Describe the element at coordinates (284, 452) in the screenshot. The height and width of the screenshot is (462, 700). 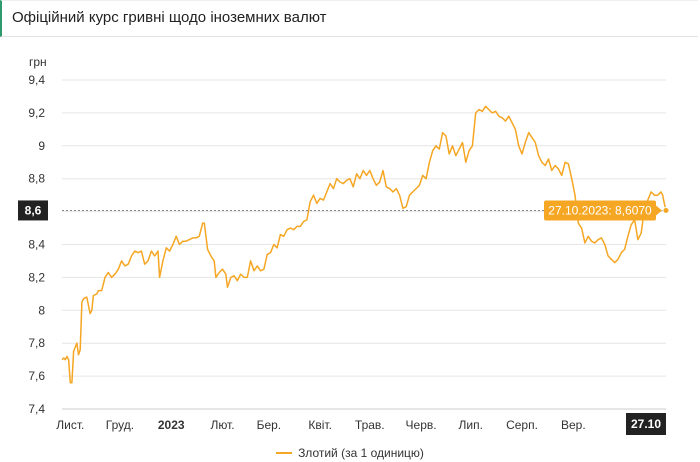
I see `legend-swatch` at that location.